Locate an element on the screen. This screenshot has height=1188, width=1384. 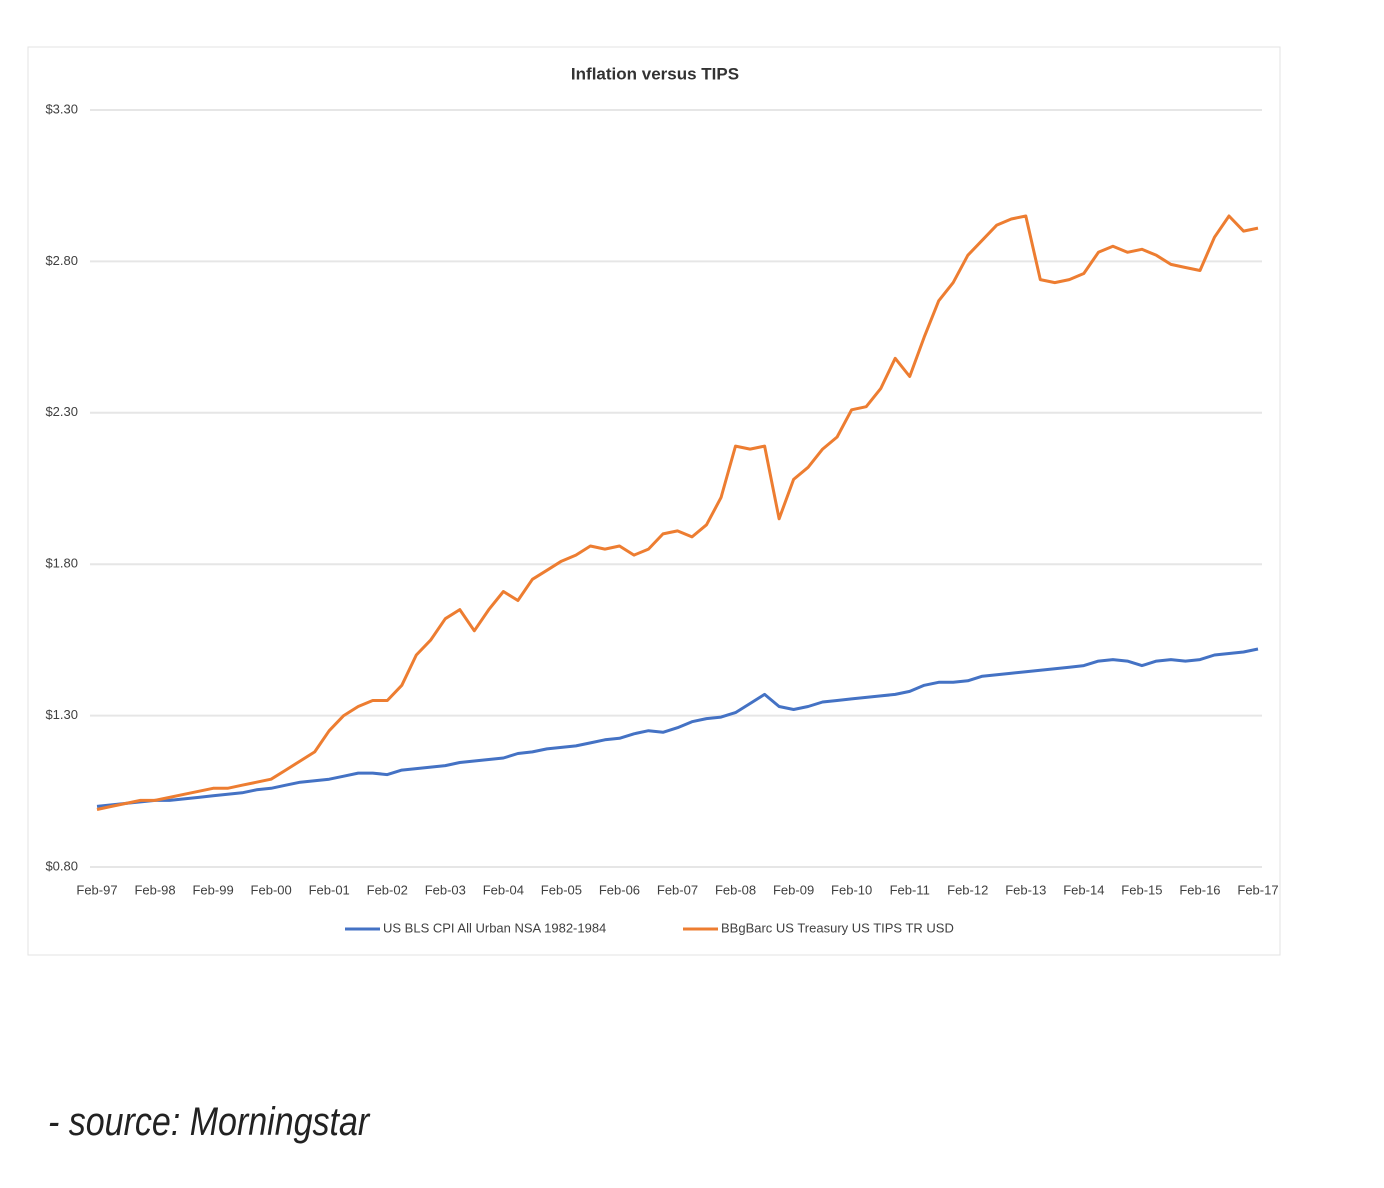
source-note: - source: Morningstar is located at coordinates (209, 1122).